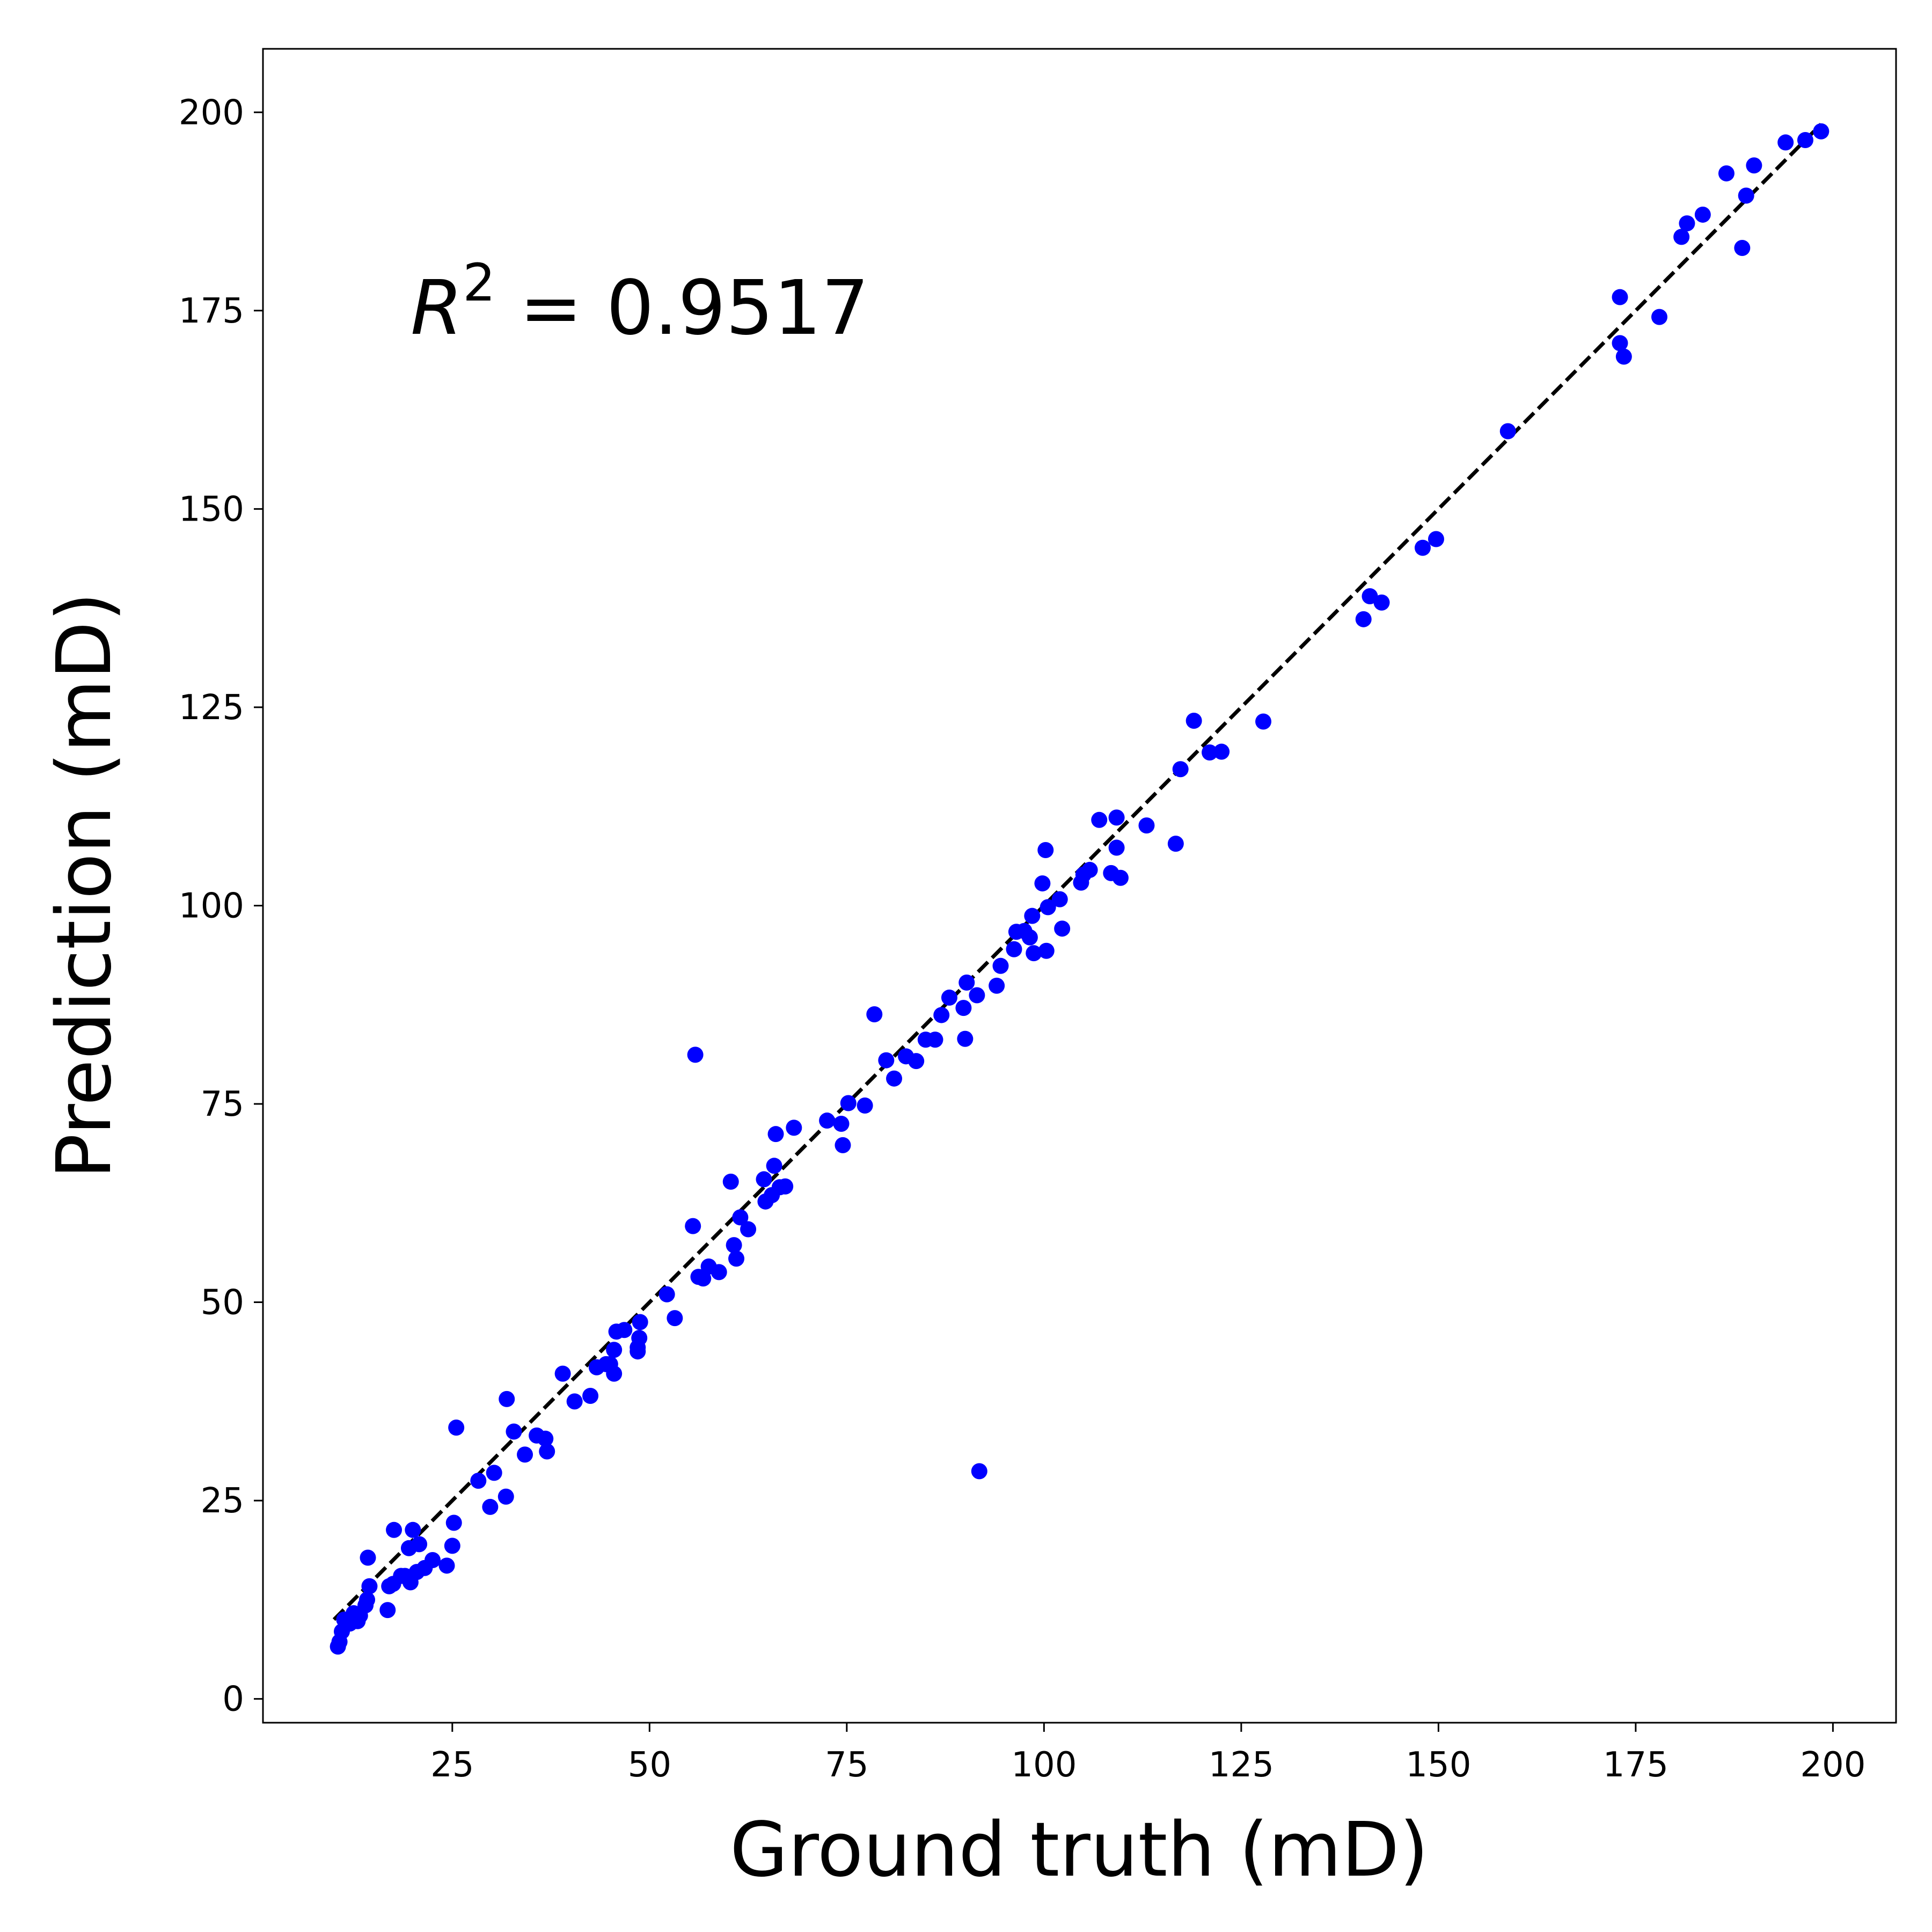  Describe the element at coordinates (1832, 1765) in the screenshot. I see `x-tick-label: 200` at that location.